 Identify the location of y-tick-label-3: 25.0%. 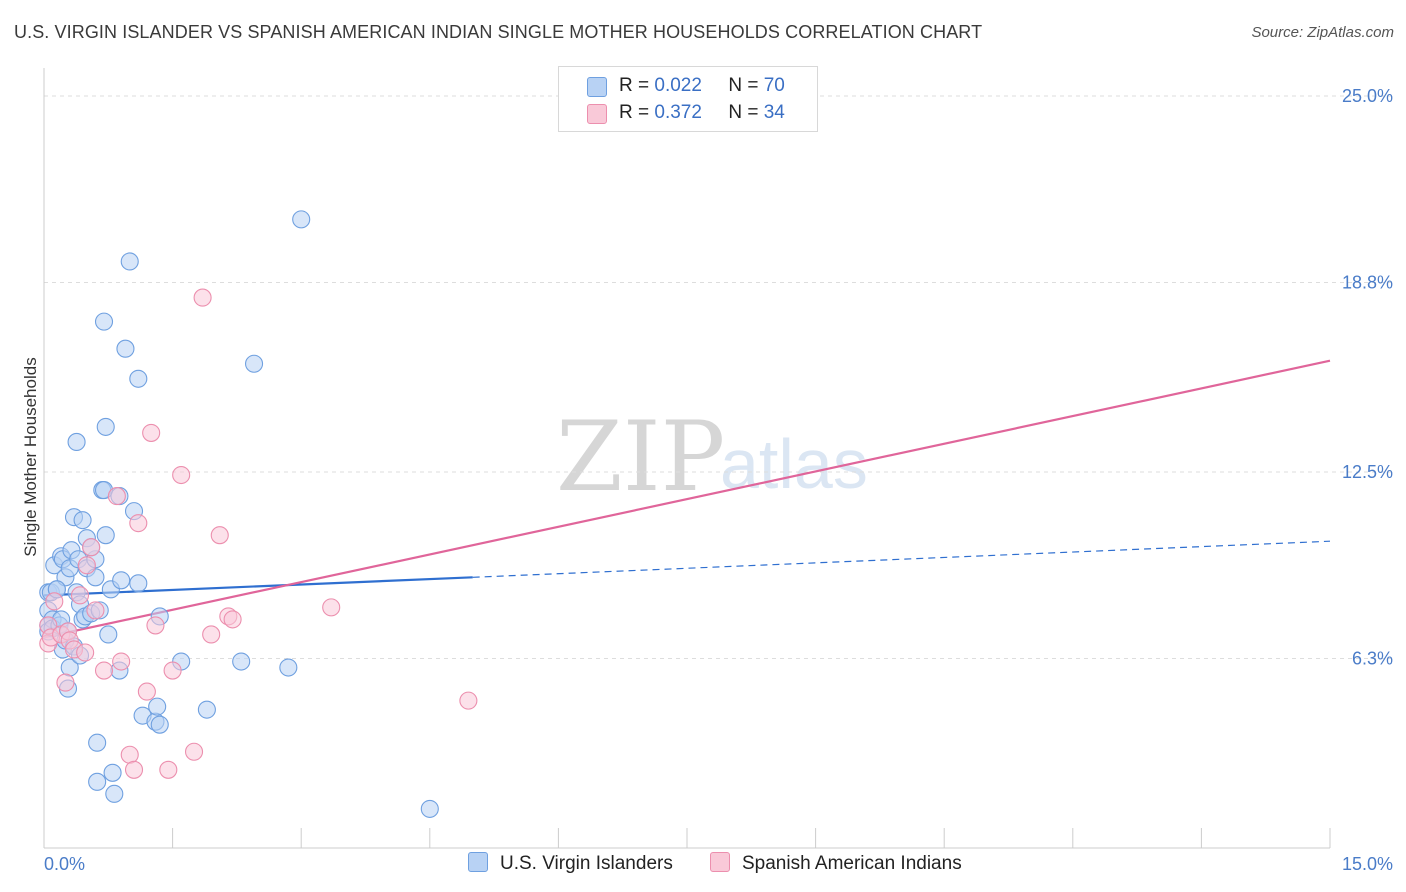
(1367, 96).